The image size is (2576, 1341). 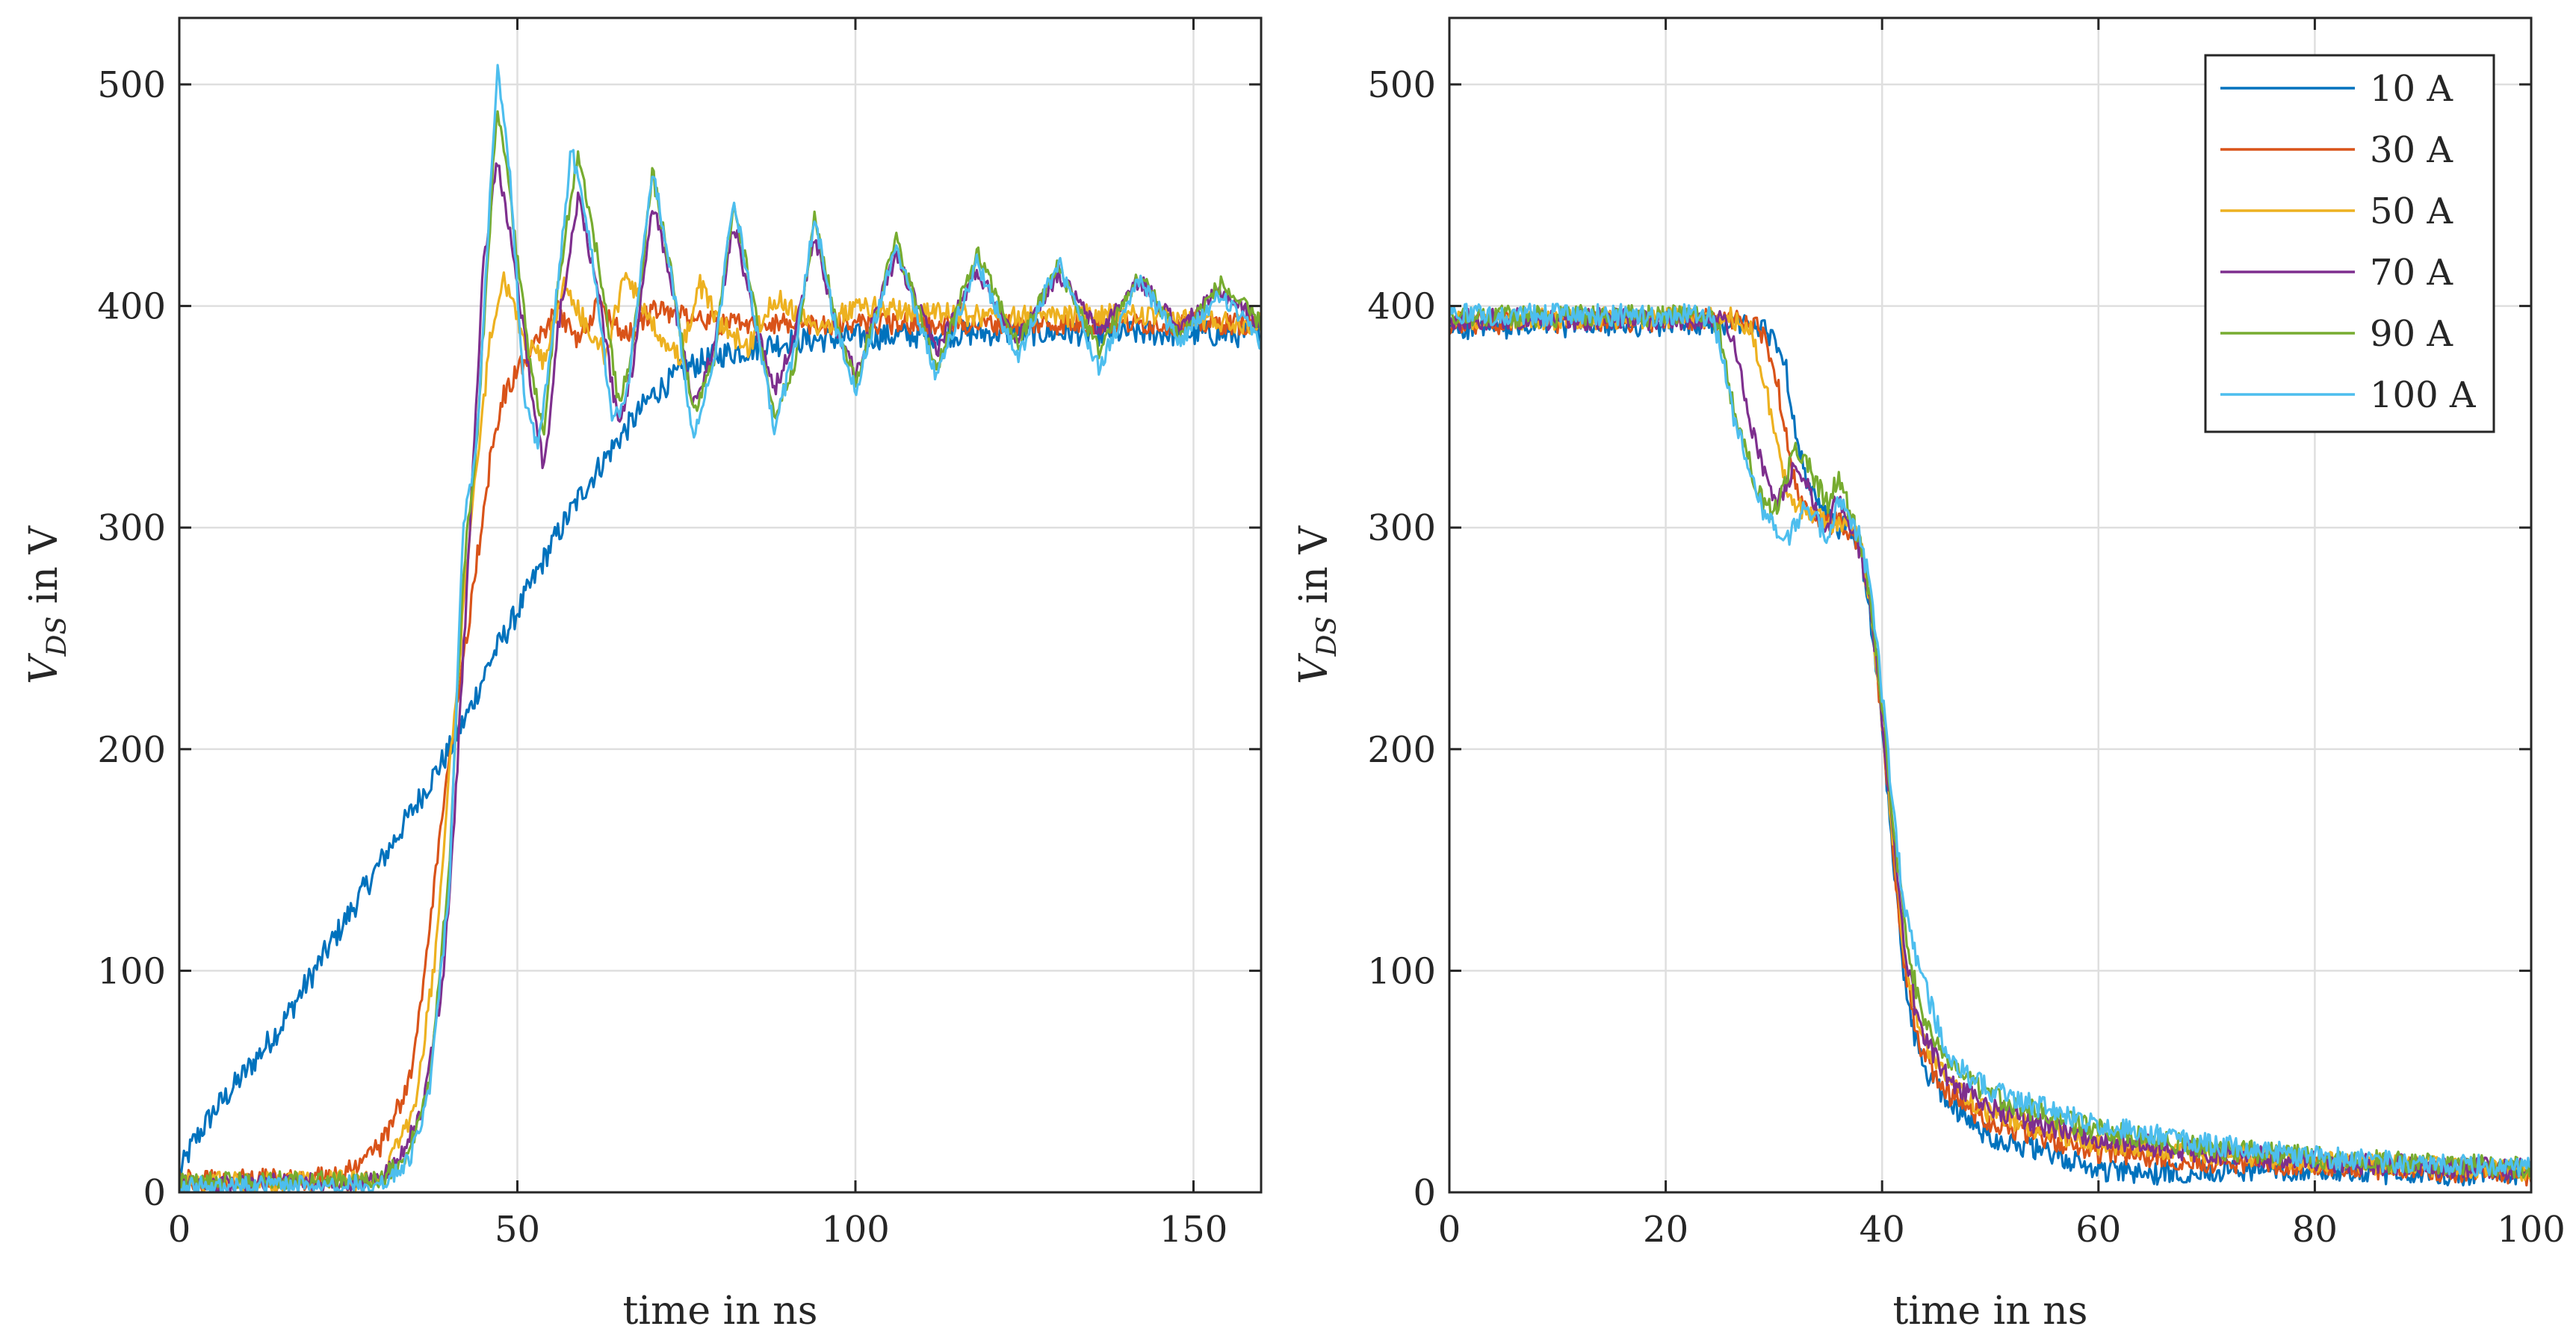 What do you see at coordinates (2411, 273) in the screenshot?
I see `legend-label: 70 A` at bounding box center [2411, 273].